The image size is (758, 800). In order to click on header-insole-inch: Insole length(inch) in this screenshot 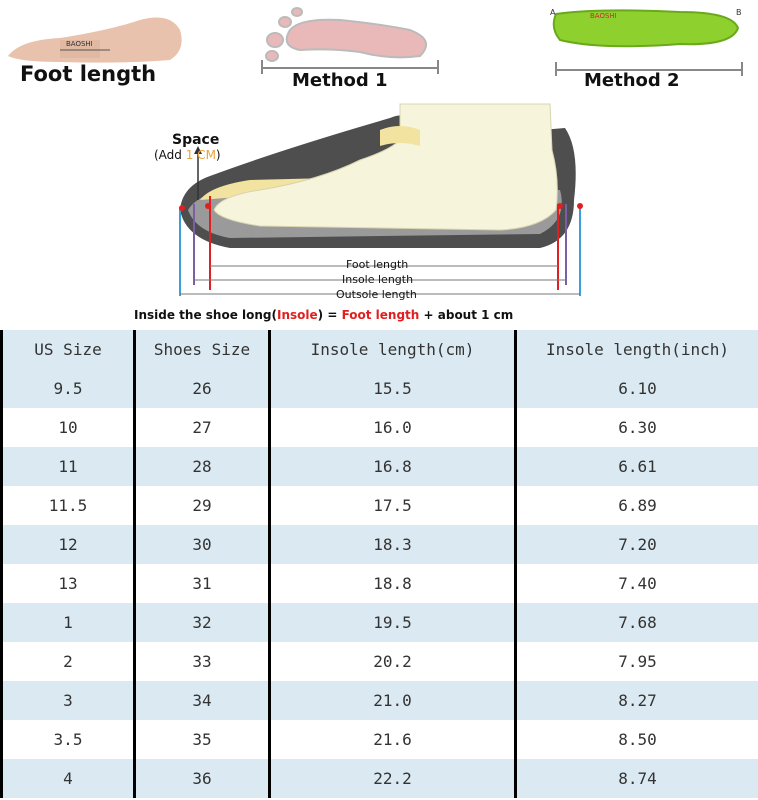, I will do `click(636, 349)`.